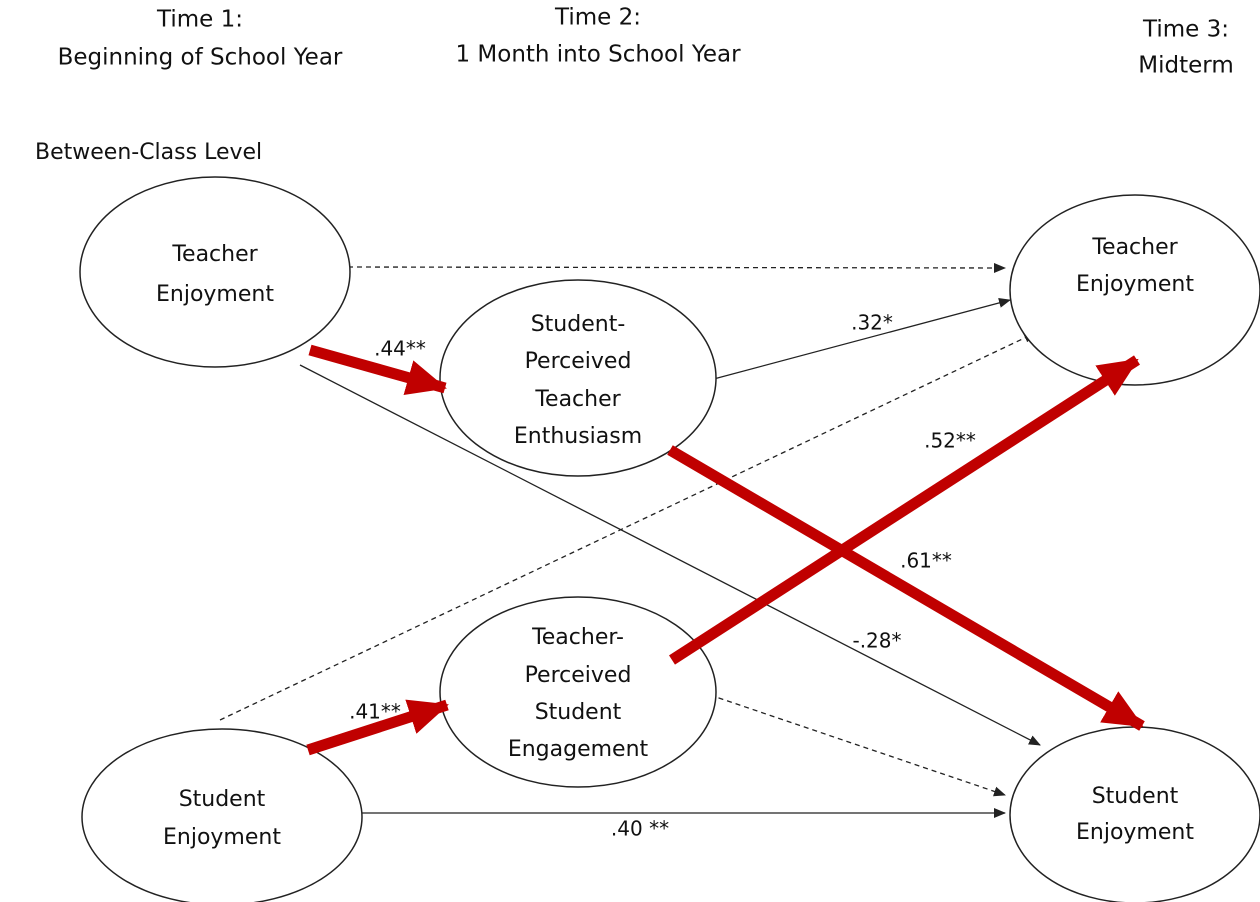 The width and height of the screenshot is (1260, 902). I want to click on node-label: Engagement, so click(578, 749).